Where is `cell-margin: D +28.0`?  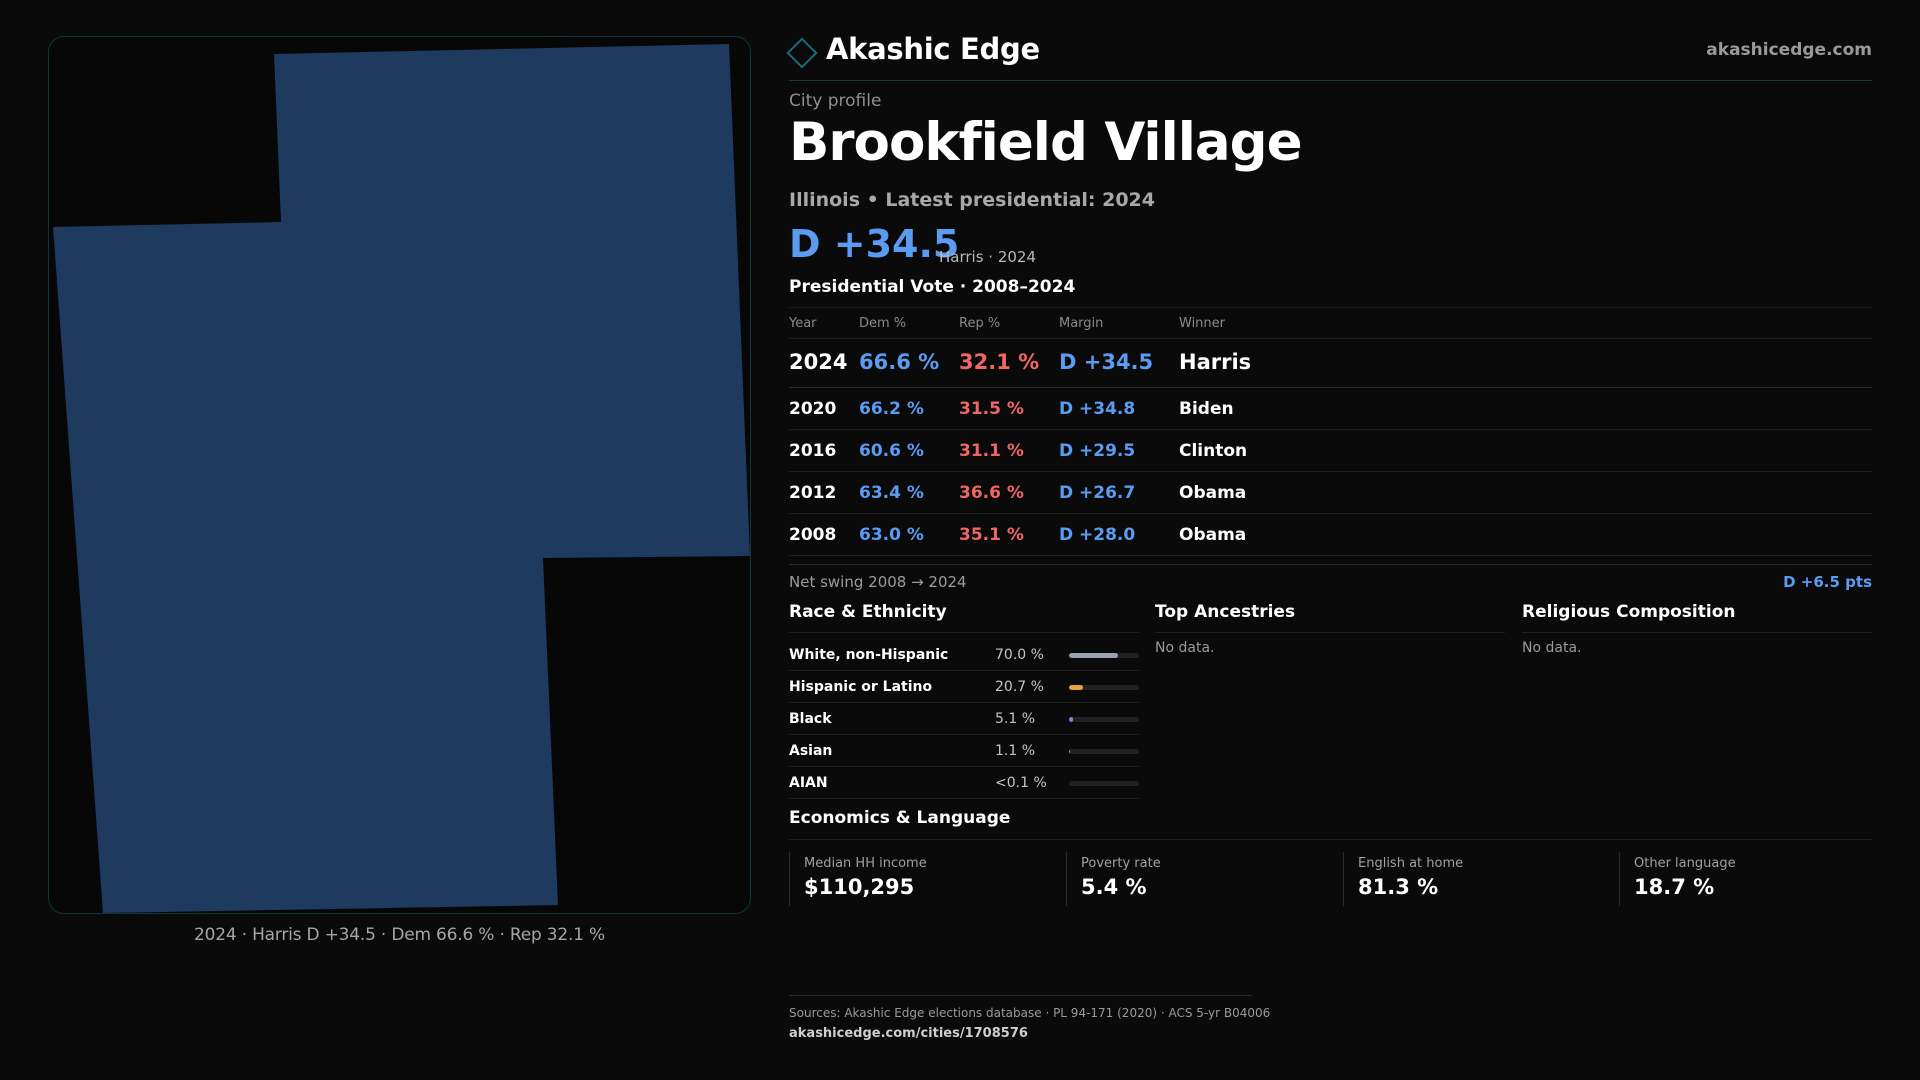 cell-margin: D +28.0 is located at coordinates (1097, 535).